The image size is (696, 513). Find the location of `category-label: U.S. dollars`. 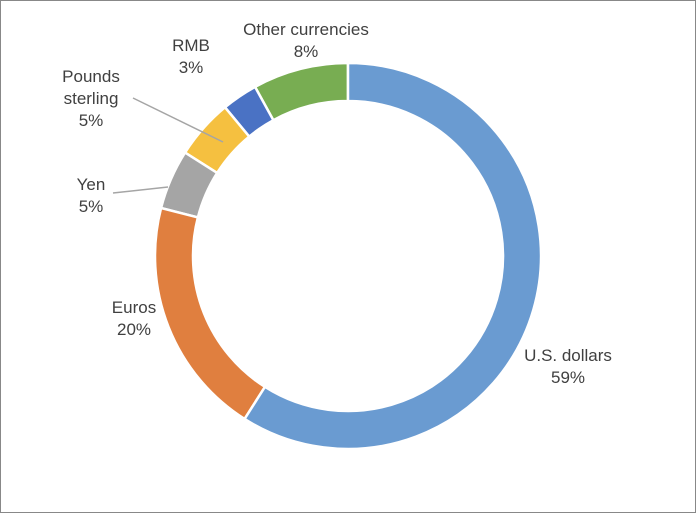

category-label: U.S. dollars is located at coordinates (568, 355).